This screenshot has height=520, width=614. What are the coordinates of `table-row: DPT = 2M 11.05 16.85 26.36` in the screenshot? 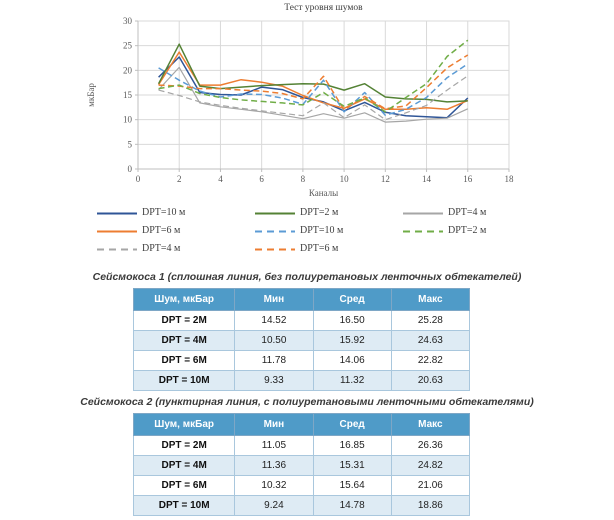 It's located at (301, 445).